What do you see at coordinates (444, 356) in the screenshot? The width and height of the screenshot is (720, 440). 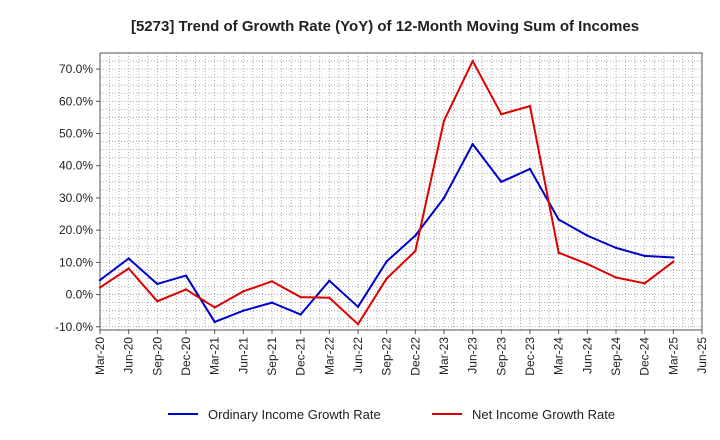 I see `x-tick-label: Mar-23` at bounding box center [444, 356].